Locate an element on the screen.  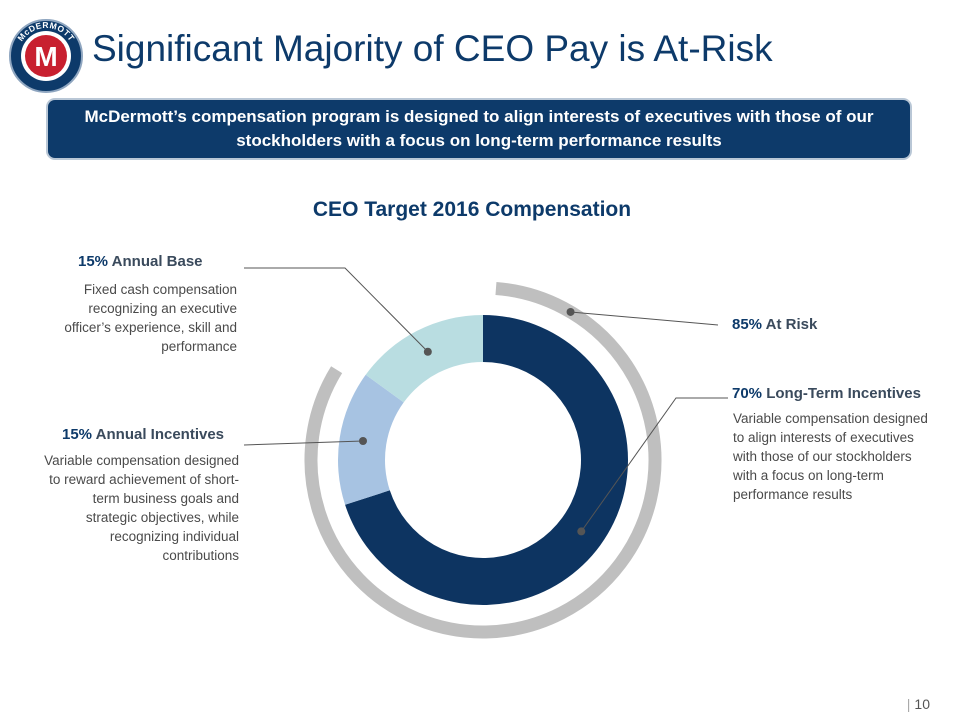
annual-incentives-label: 15% Annual Incentives is located at coordinates (143, 434).